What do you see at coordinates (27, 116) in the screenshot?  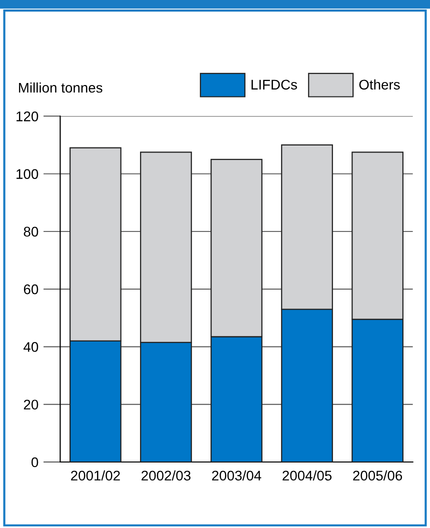 I see `y-tick-label: 120` at bounding box center [27, 116].